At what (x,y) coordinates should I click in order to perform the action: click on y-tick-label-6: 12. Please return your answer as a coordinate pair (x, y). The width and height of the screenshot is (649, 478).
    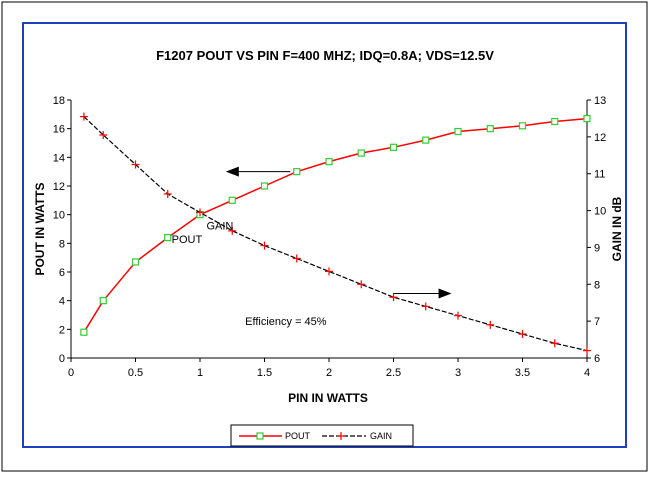
    Looking at the image, I should click on (59, 187).